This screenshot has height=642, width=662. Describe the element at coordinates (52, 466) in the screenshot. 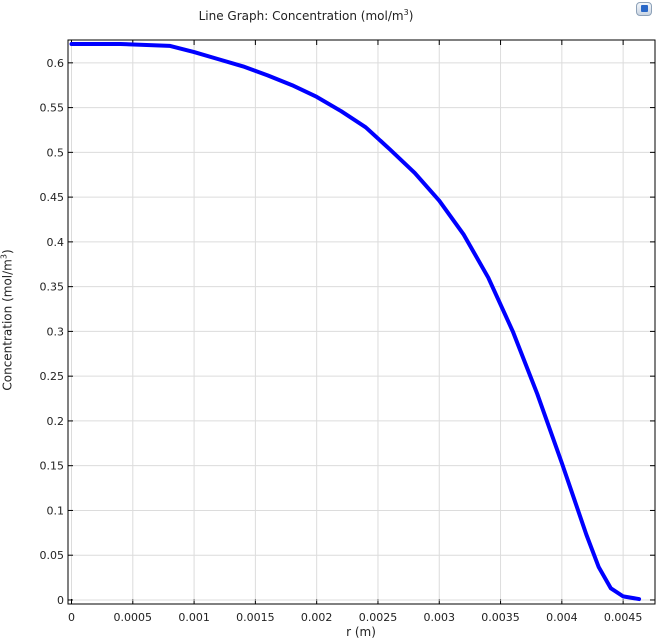

I see `y-tick-label: 0.15` at that location.